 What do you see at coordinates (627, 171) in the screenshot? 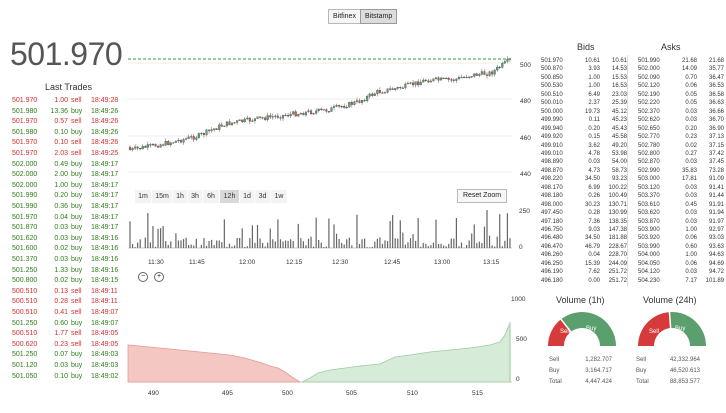
I see `orderbook-divider` at bounding box center [627, 171].